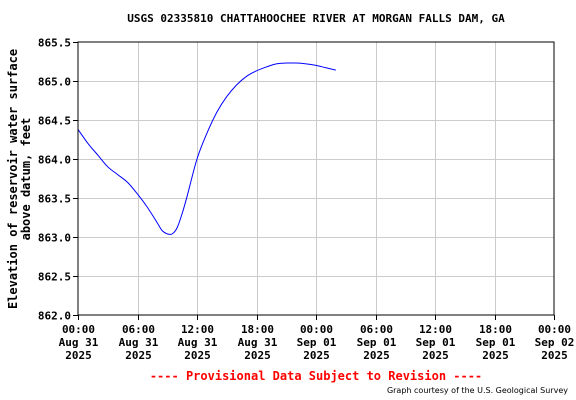 Image resolution: width=576 pixels, height=400 pixels. I want to click on y-tick-label: 862.5, so click(54, 277).